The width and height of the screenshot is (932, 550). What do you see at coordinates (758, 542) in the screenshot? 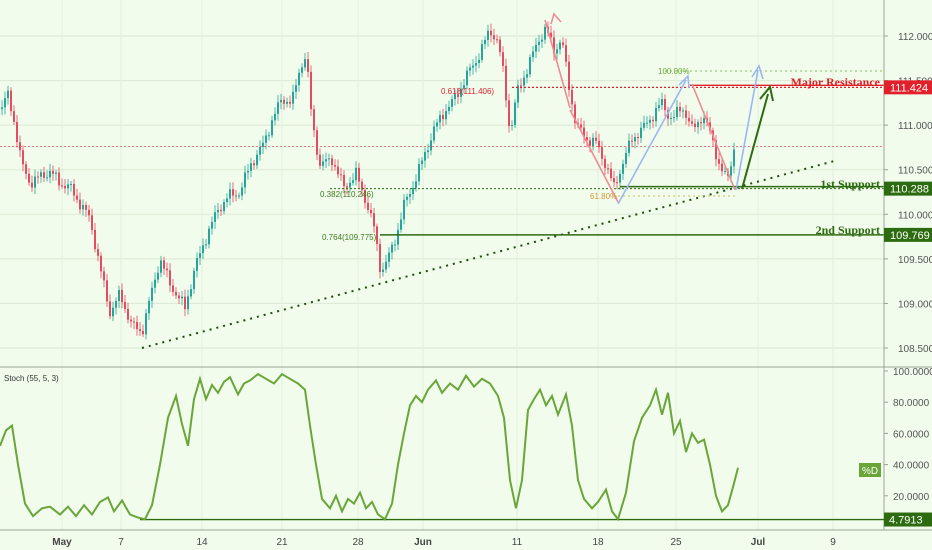
I see `time-tick-label: Jul` at bounding box center [758, 542].